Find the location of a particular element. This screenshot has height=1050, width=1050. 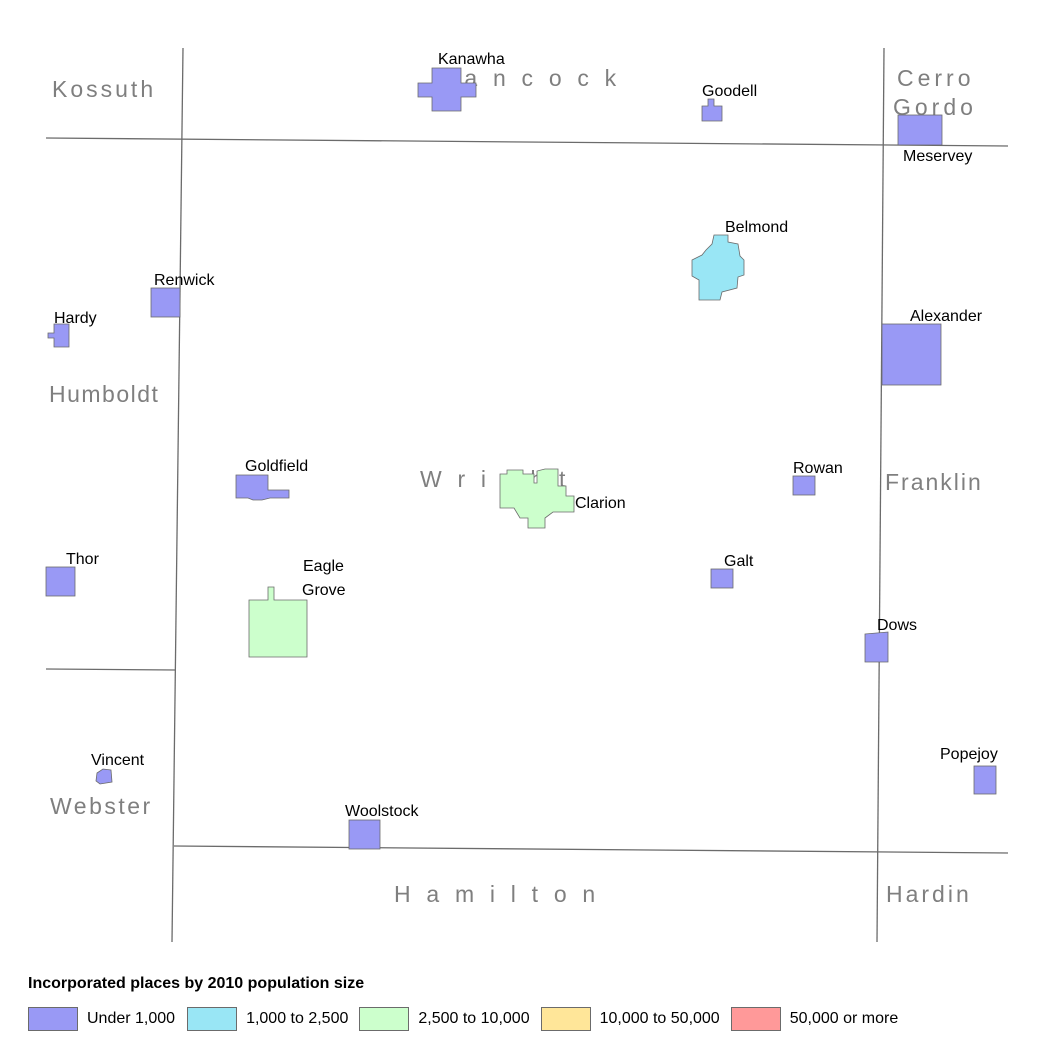

place-thor is located at coordinates (60, 581).